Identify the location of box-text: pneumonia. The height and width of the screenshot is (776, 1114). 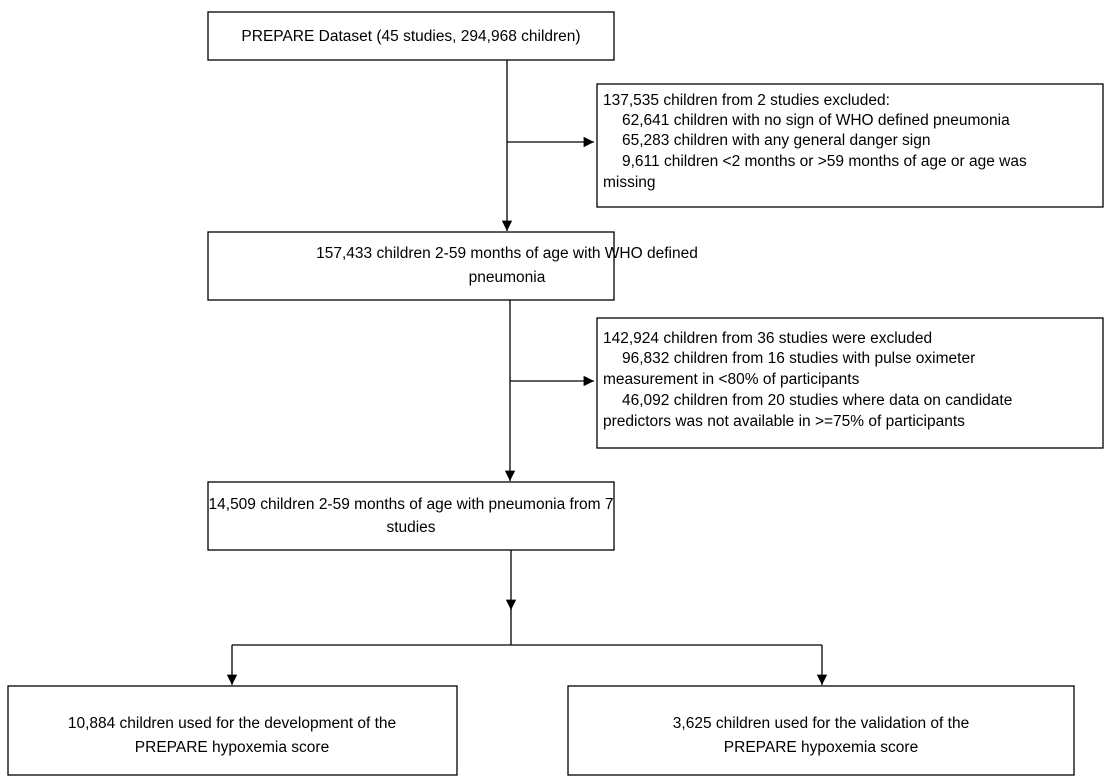
(507, 277).